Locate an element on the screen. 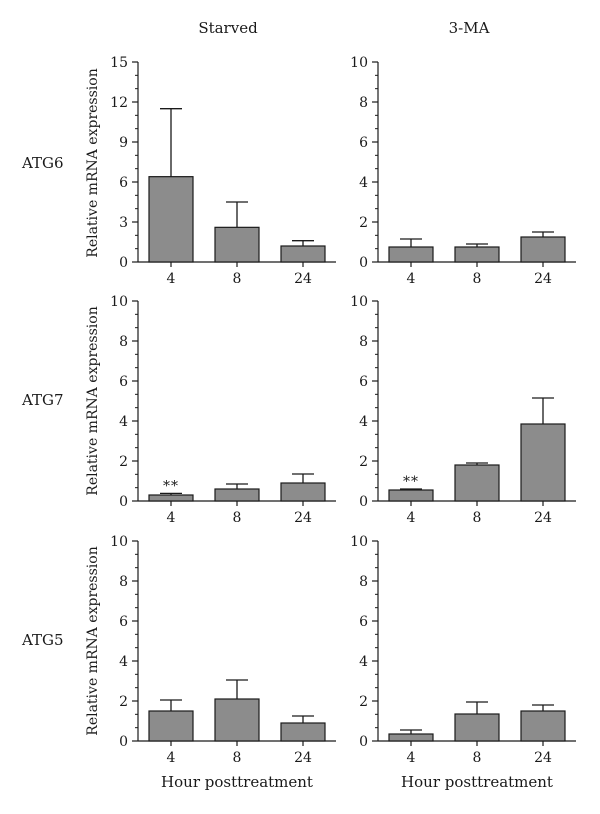  panel-atg5-3ma-y-tick-label: 0 is located at coordinates (363, 742).